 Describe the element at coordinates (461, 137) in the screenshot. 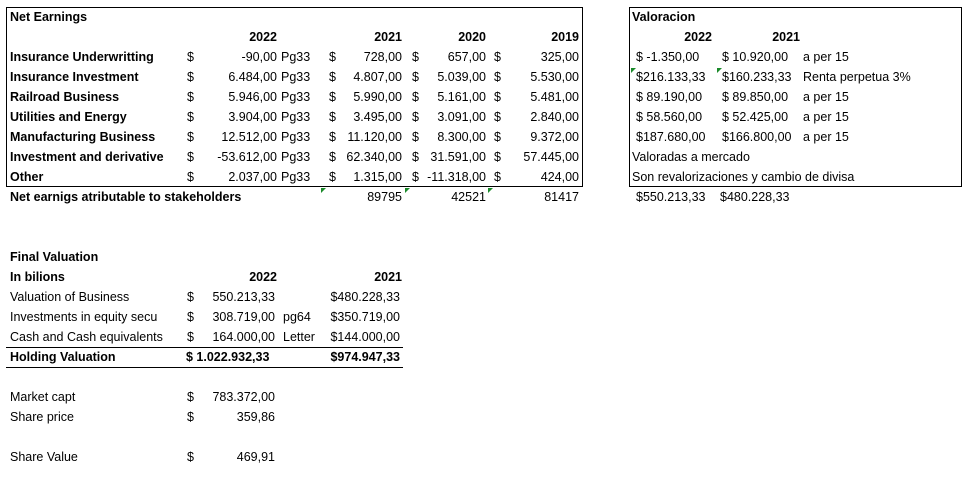

I see `value-2020: 8.300,00` at that location.